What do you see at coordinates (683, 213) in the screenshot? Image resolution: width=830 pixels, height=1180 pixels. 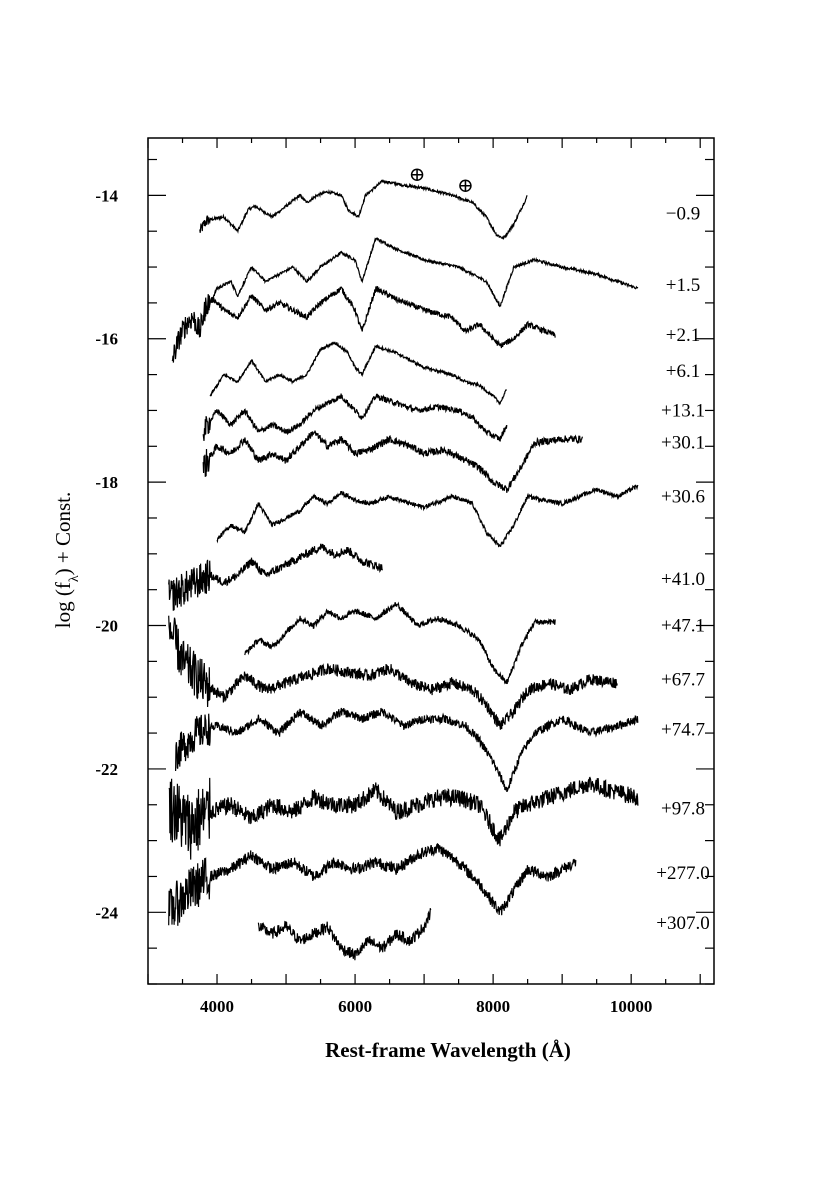 I see `epoch-label: −0.9` at bounding box center [683, 213].